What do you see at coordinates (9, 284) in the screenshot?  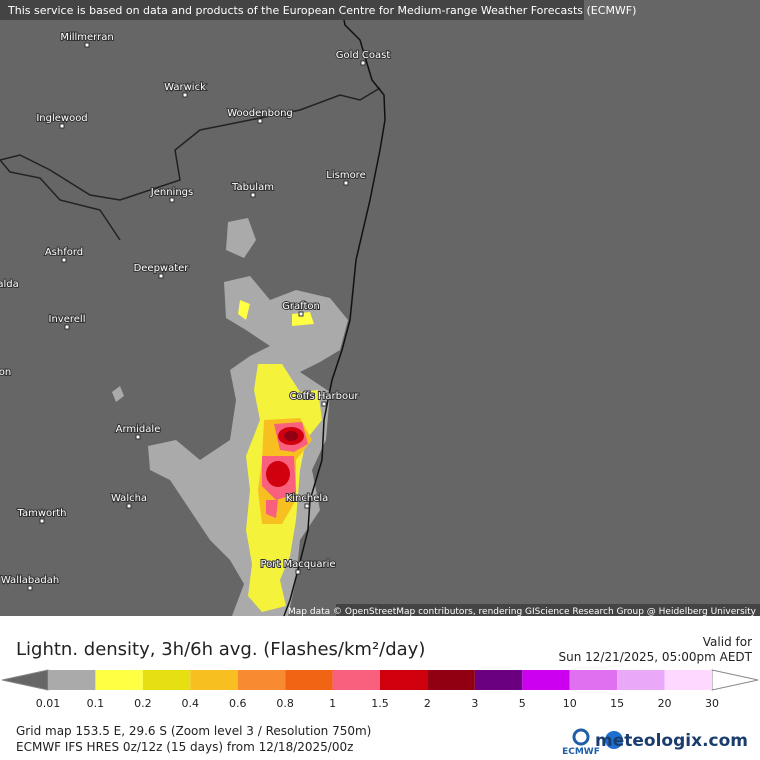 I see `place-label: alda` at bounding box center [9, 284].